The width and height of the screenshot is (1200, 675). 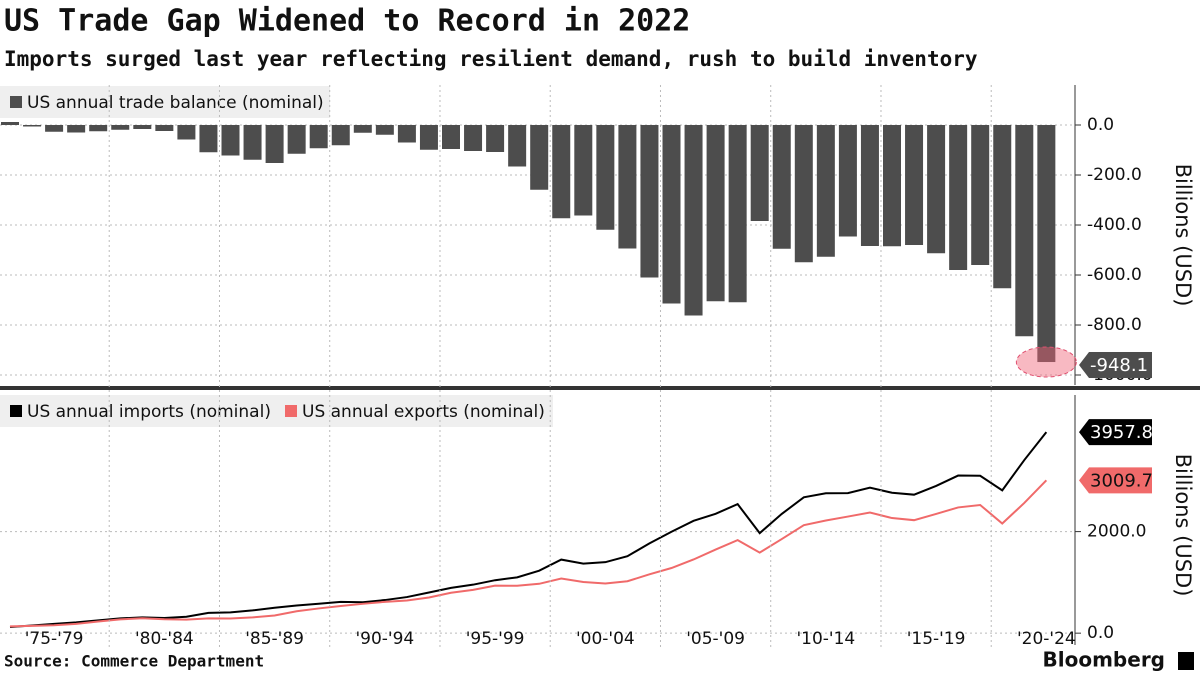 What do you see at coordinates (1046, 639) in the screenshot?
I see `x-tick-label: '20-'24` at bounding box center [1046, 639].